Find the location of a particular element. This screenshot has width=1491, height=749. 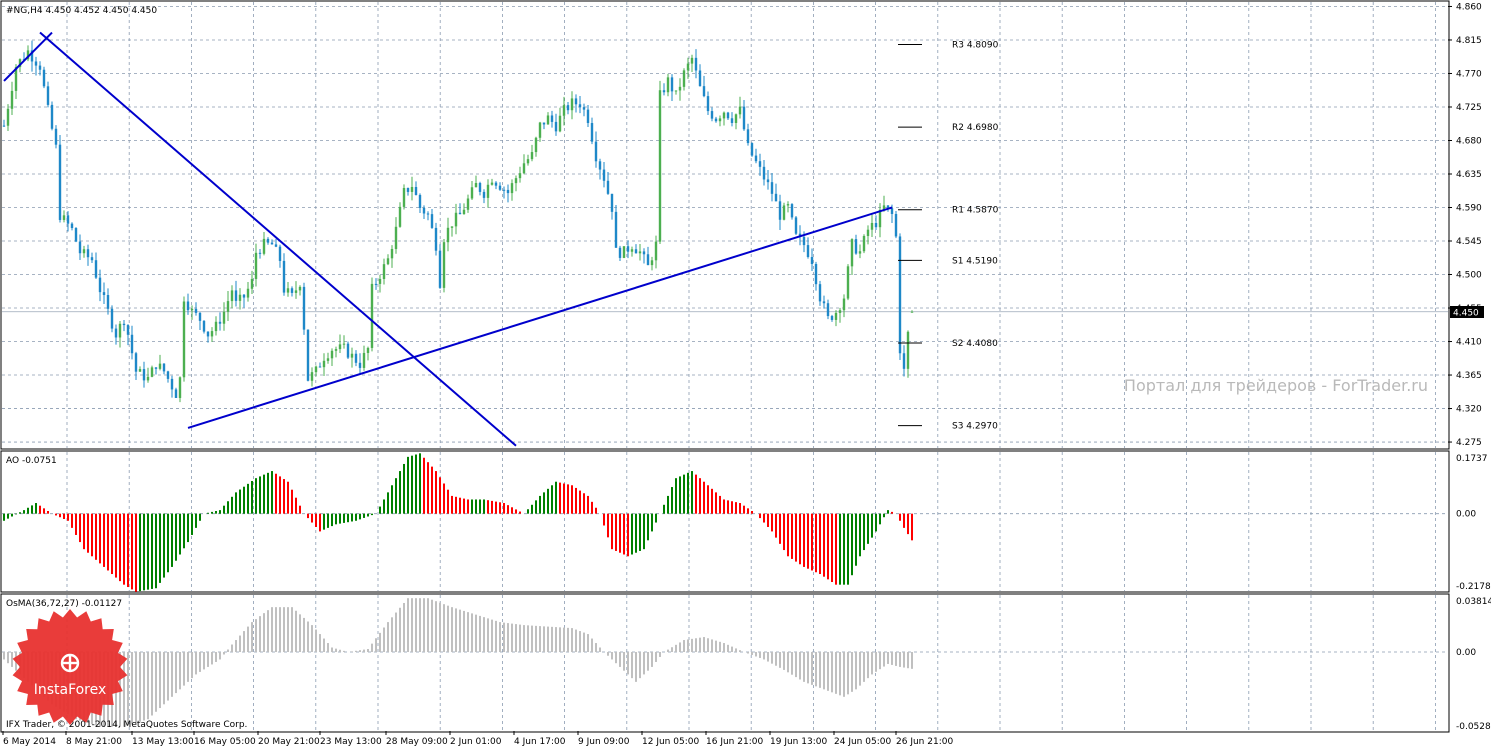

x-tick-label: 24 Jun 05:00 is located at coordinates (862, 742).